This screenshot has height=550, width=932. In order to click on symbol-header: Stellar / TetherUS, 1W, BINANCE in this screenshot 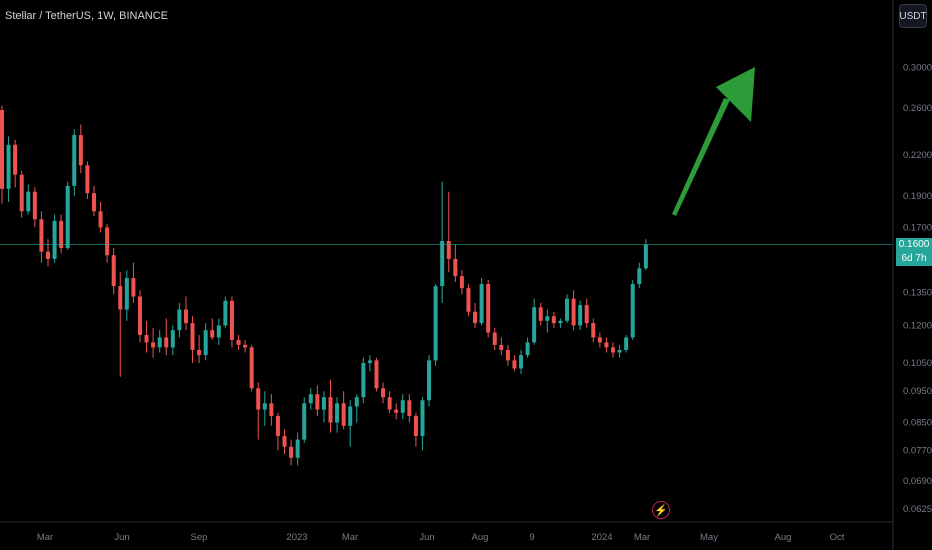, I will do `click(87, 16)`.